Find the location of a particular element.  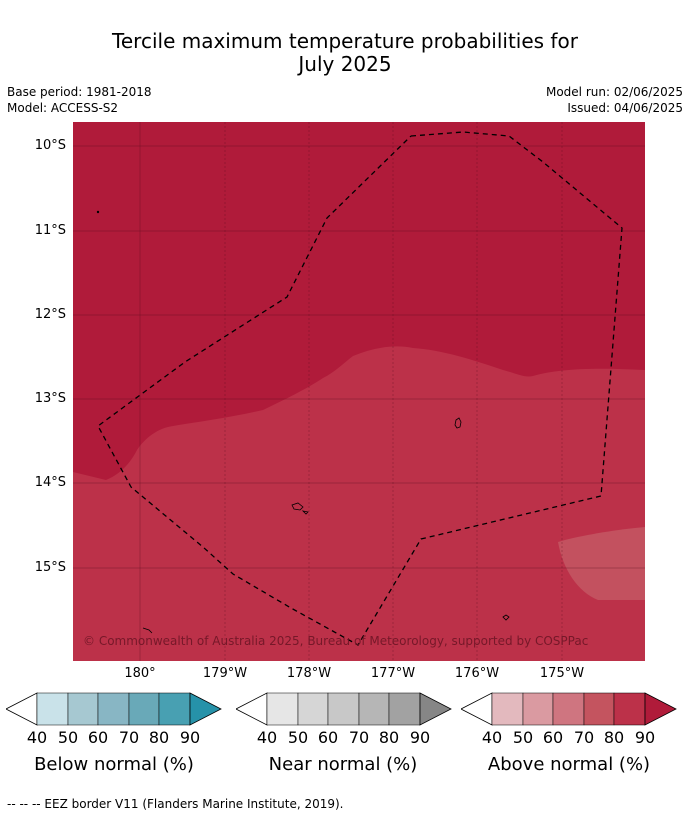

colorbar-below-normal is located at coordinates (114, 709).